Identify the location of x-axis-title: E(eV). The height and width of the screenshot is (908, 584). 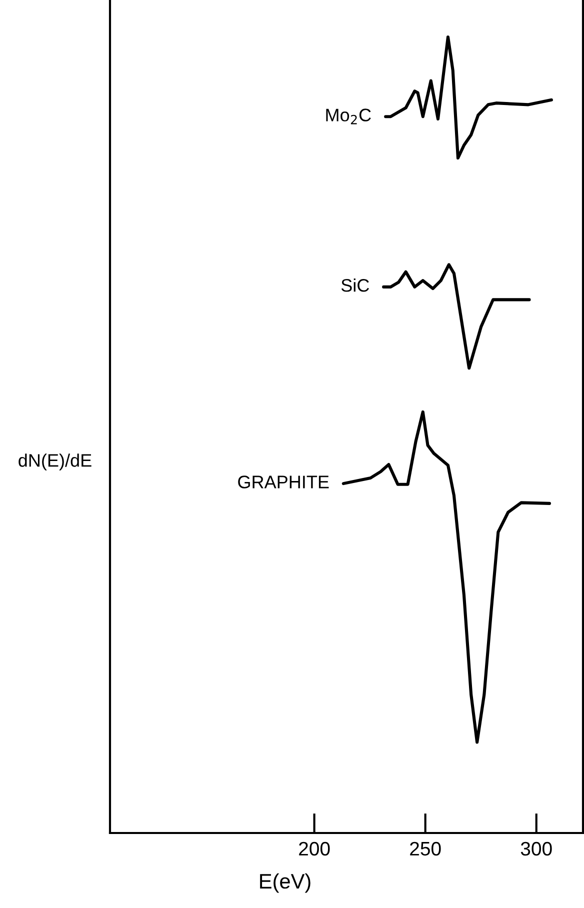
(285, 883).